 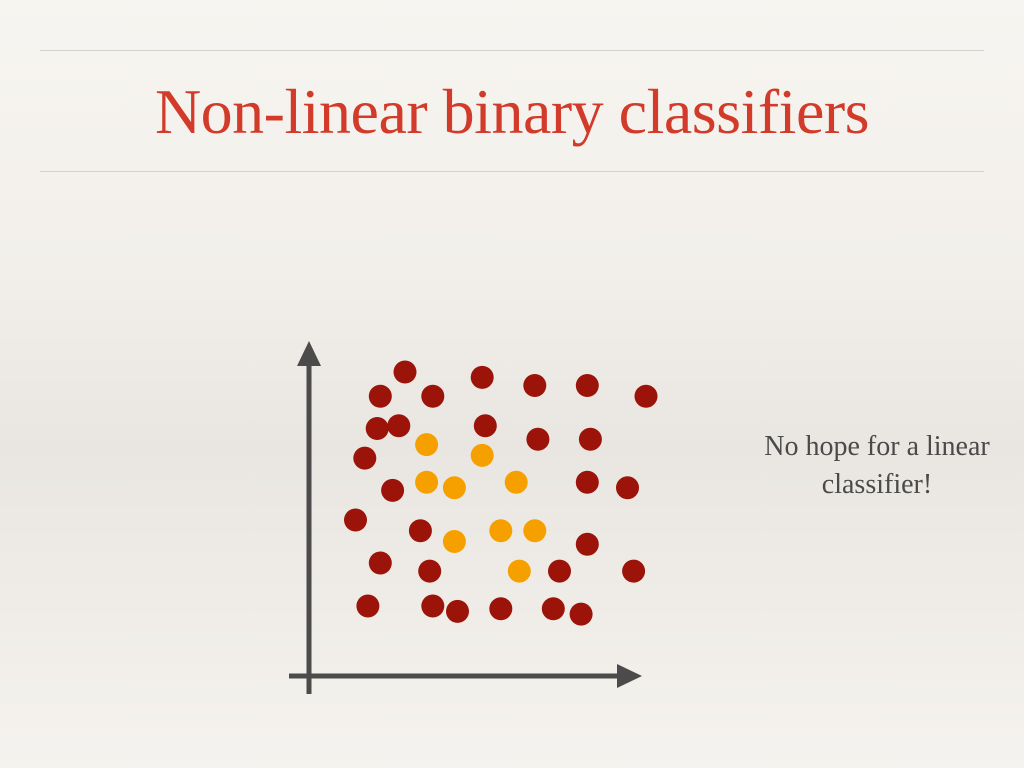 What do you see at coordinates (512, 50) in the screenshot?
I see `top-divider` at bounding box center [512, 50].